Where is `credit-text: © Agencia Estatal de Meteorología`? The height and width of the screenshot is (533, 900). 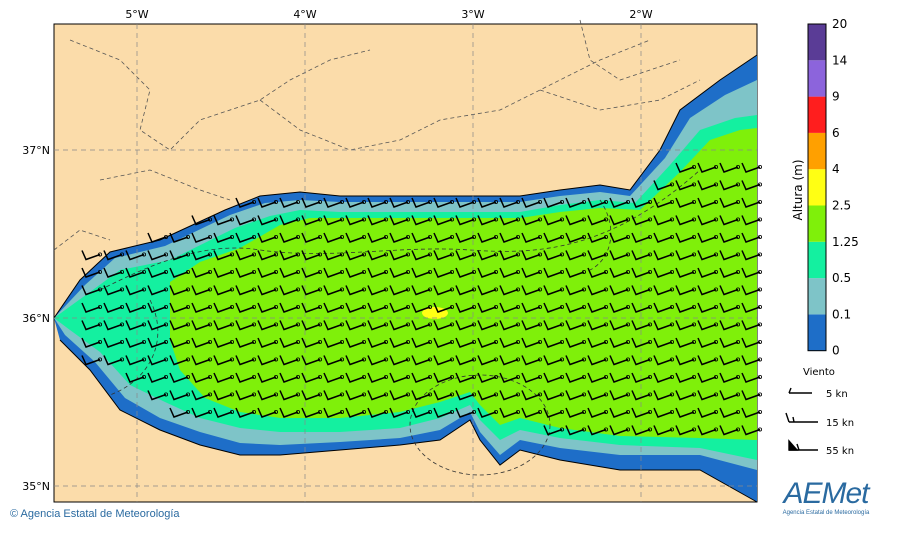 credit-text: © Agencia Estatal de Meteorología is located at coordinates (95, 514).